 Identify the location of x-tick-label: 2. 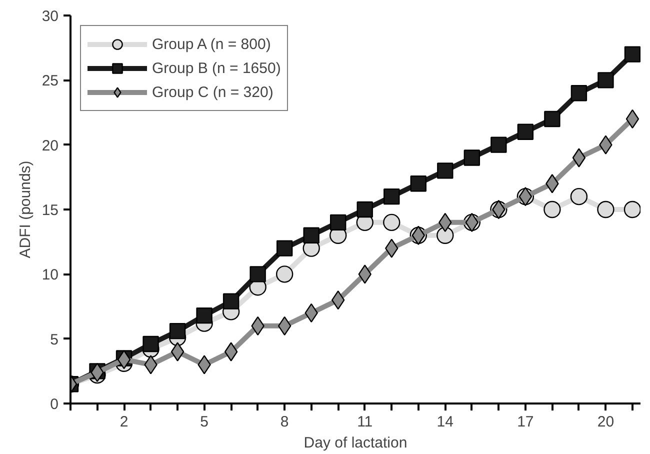
(124, 422).